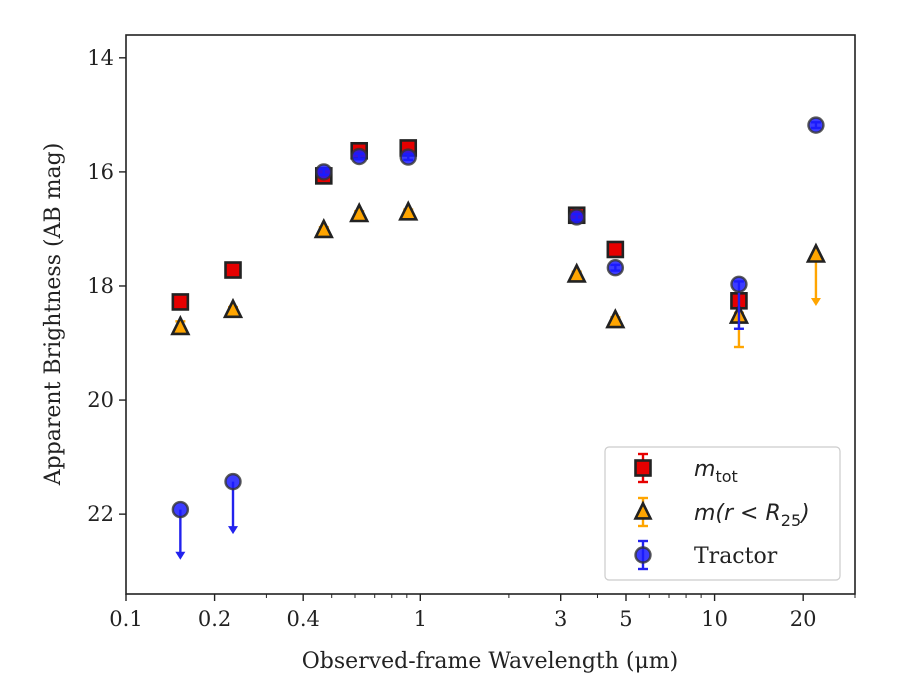  What do you see at coordinates (53, 315) in the screenshot?
I see `y-axis-title: Apparent Brightness (AB mag)` at bounding box center [53, 315].